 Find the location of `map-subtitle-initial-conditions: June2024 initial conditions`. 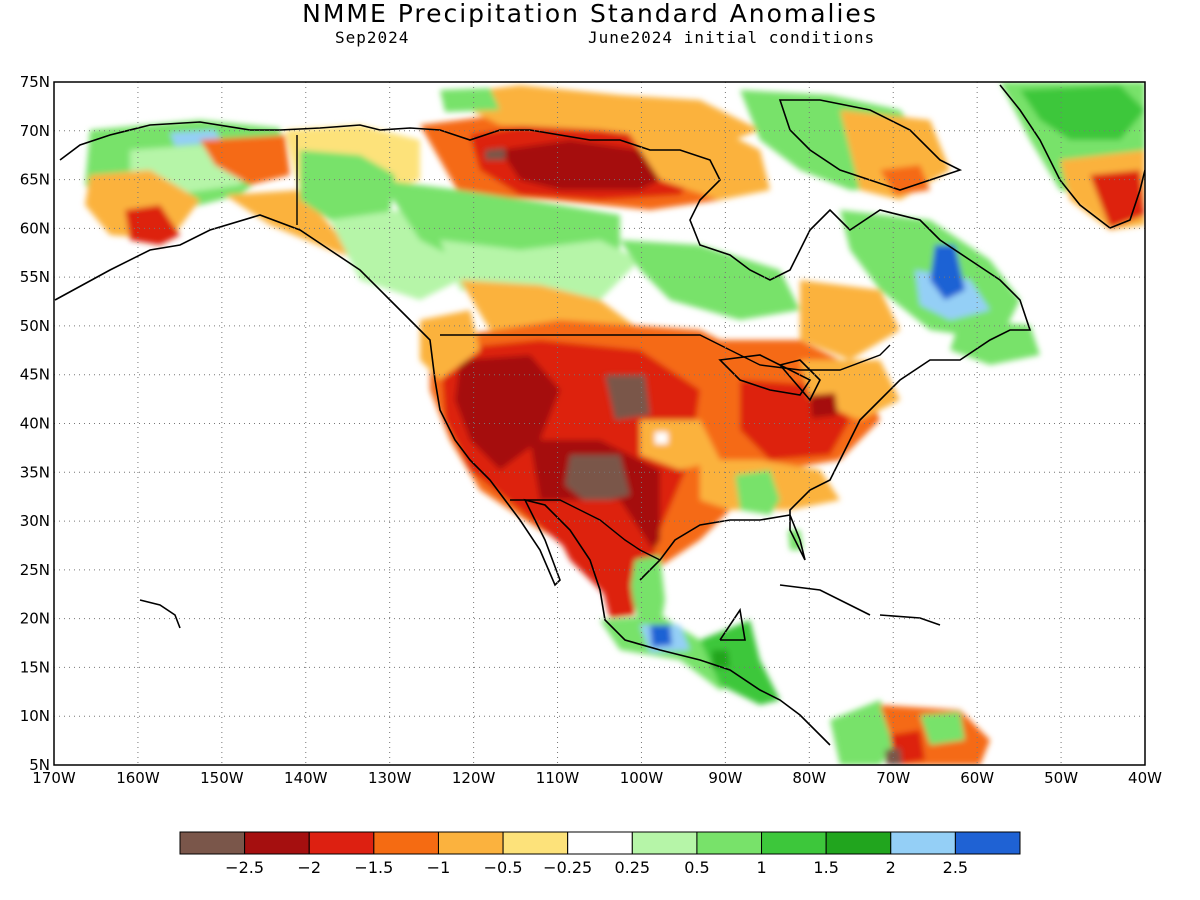

map-subtitle-initial-conditions: June2024 initial conditions is located at coordinates (732, 37).